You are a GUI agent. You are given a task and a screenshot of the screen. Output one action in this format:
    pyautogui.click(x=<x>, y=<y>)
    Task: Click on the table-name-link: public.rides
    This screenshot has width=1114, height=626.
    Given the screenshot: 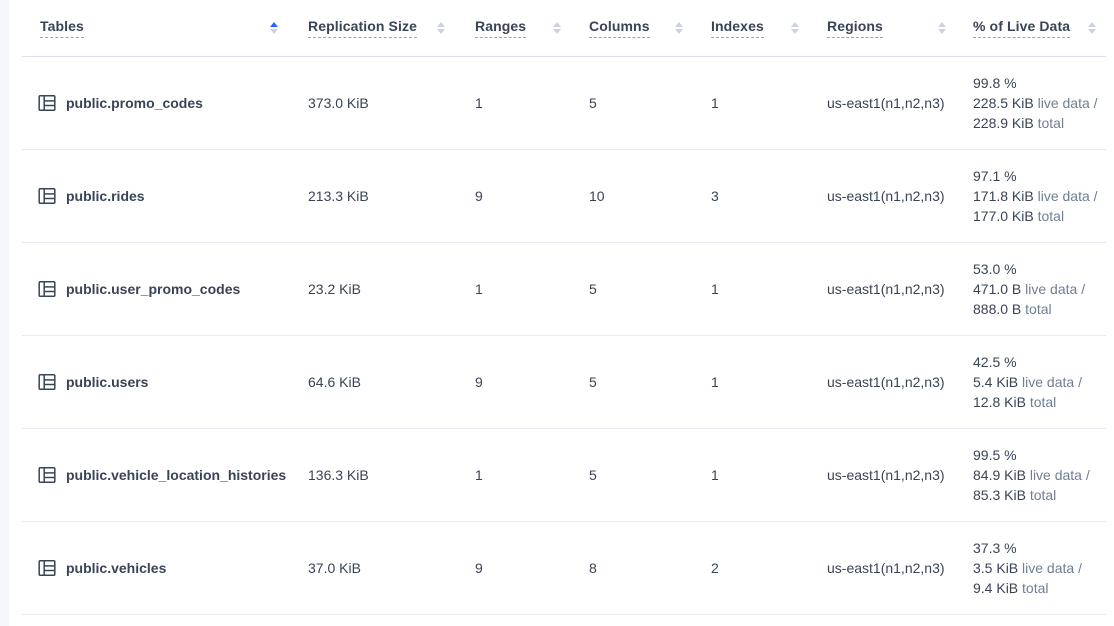 What is the action you would take?
    pyautogui.click(x=105, y=196)
    